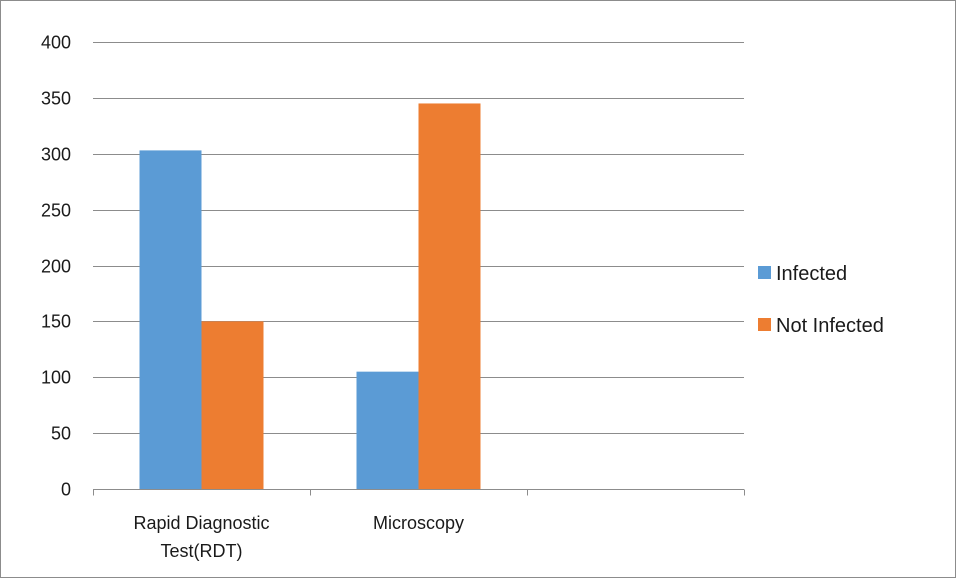 This screenshot has height=579, width=956. Describe the element at coordinates (419, 492) in the screenshot. I see `x-axis` at that location.